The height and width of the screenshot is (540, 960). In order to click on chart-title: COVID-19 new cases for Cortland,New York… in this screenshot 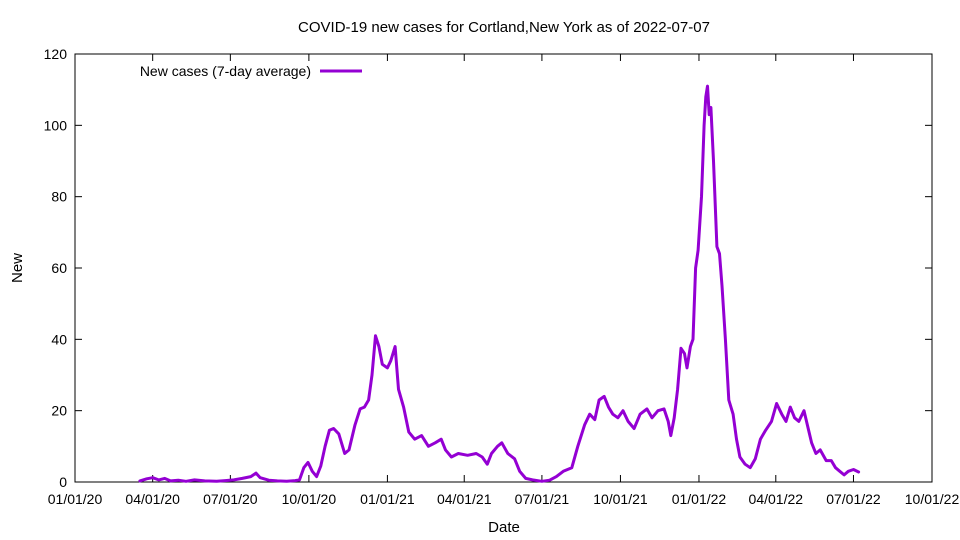, I will do `click(504, 27)`.